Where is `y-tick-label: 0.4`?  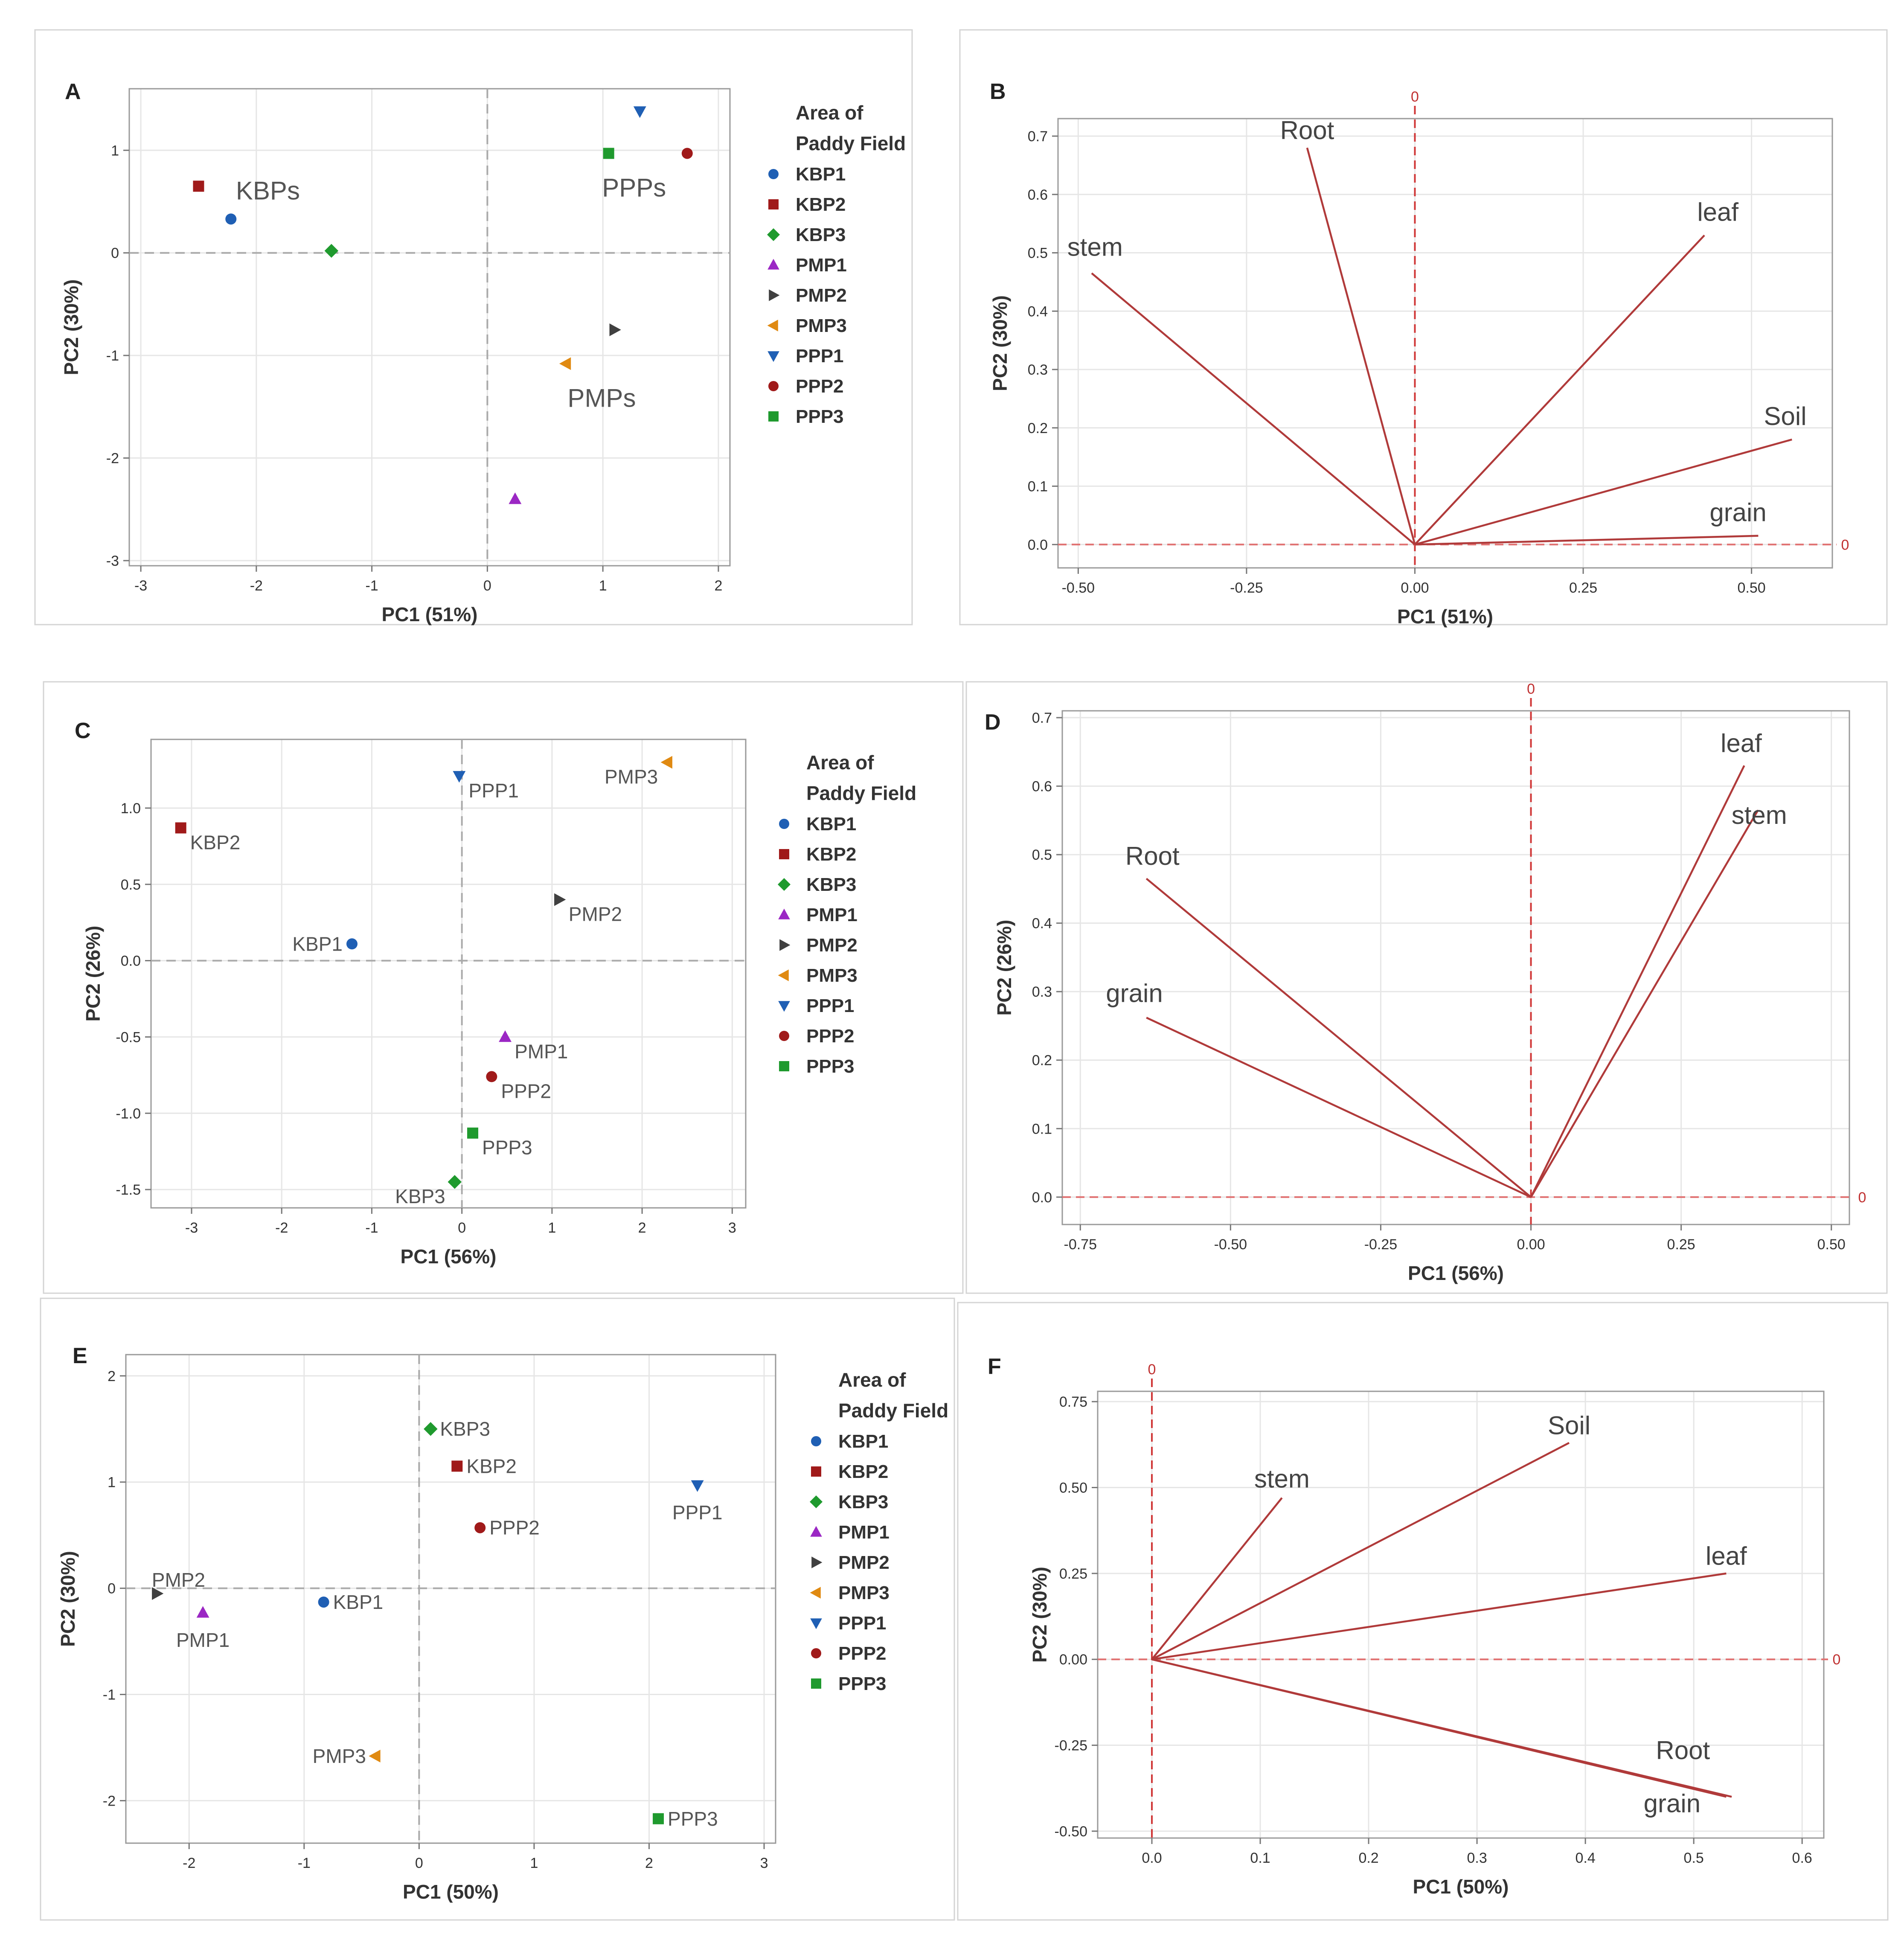
y-tick-label: 0.4 is located at coordinates (1038, 312).